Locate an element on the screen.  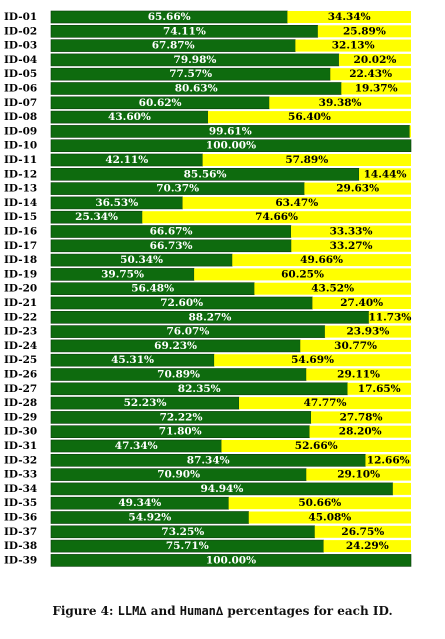
data-label-human: 33.27% is located at coordinates (351, 246).